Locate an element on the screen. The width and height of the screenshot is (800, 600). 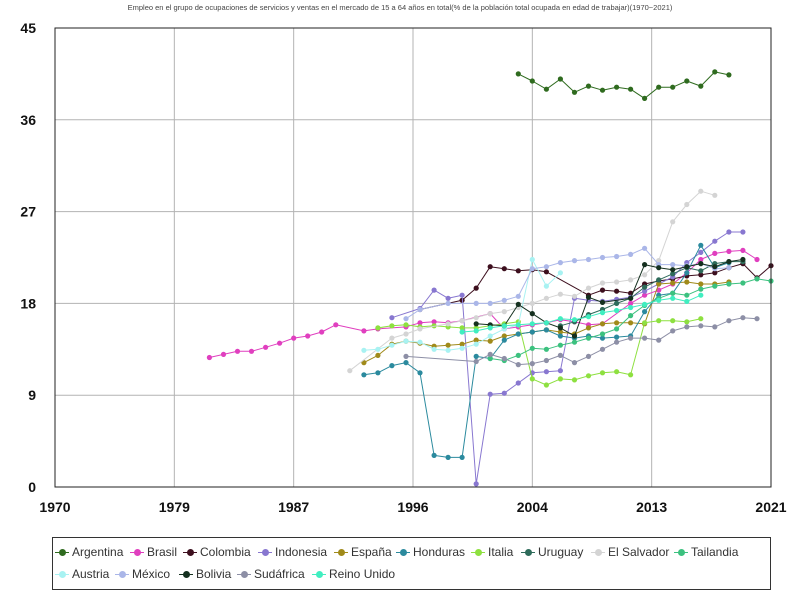
series-line-brasil is located at coordinates (483, 303).